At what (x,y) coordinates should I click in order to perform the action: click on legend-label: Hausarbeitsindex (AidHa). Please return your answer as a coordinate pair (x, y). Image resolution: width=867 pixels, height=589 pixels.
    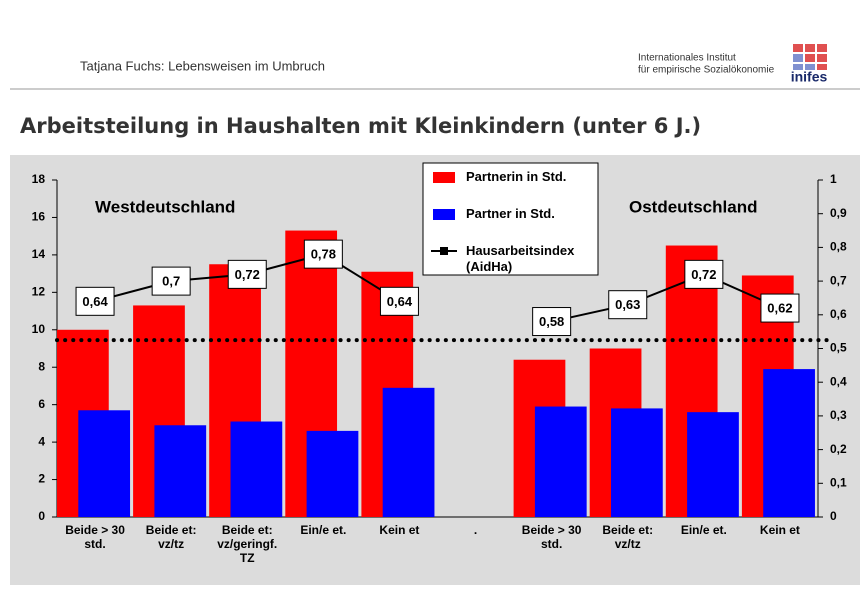
    Looking at the image, I should click on (520, 258).